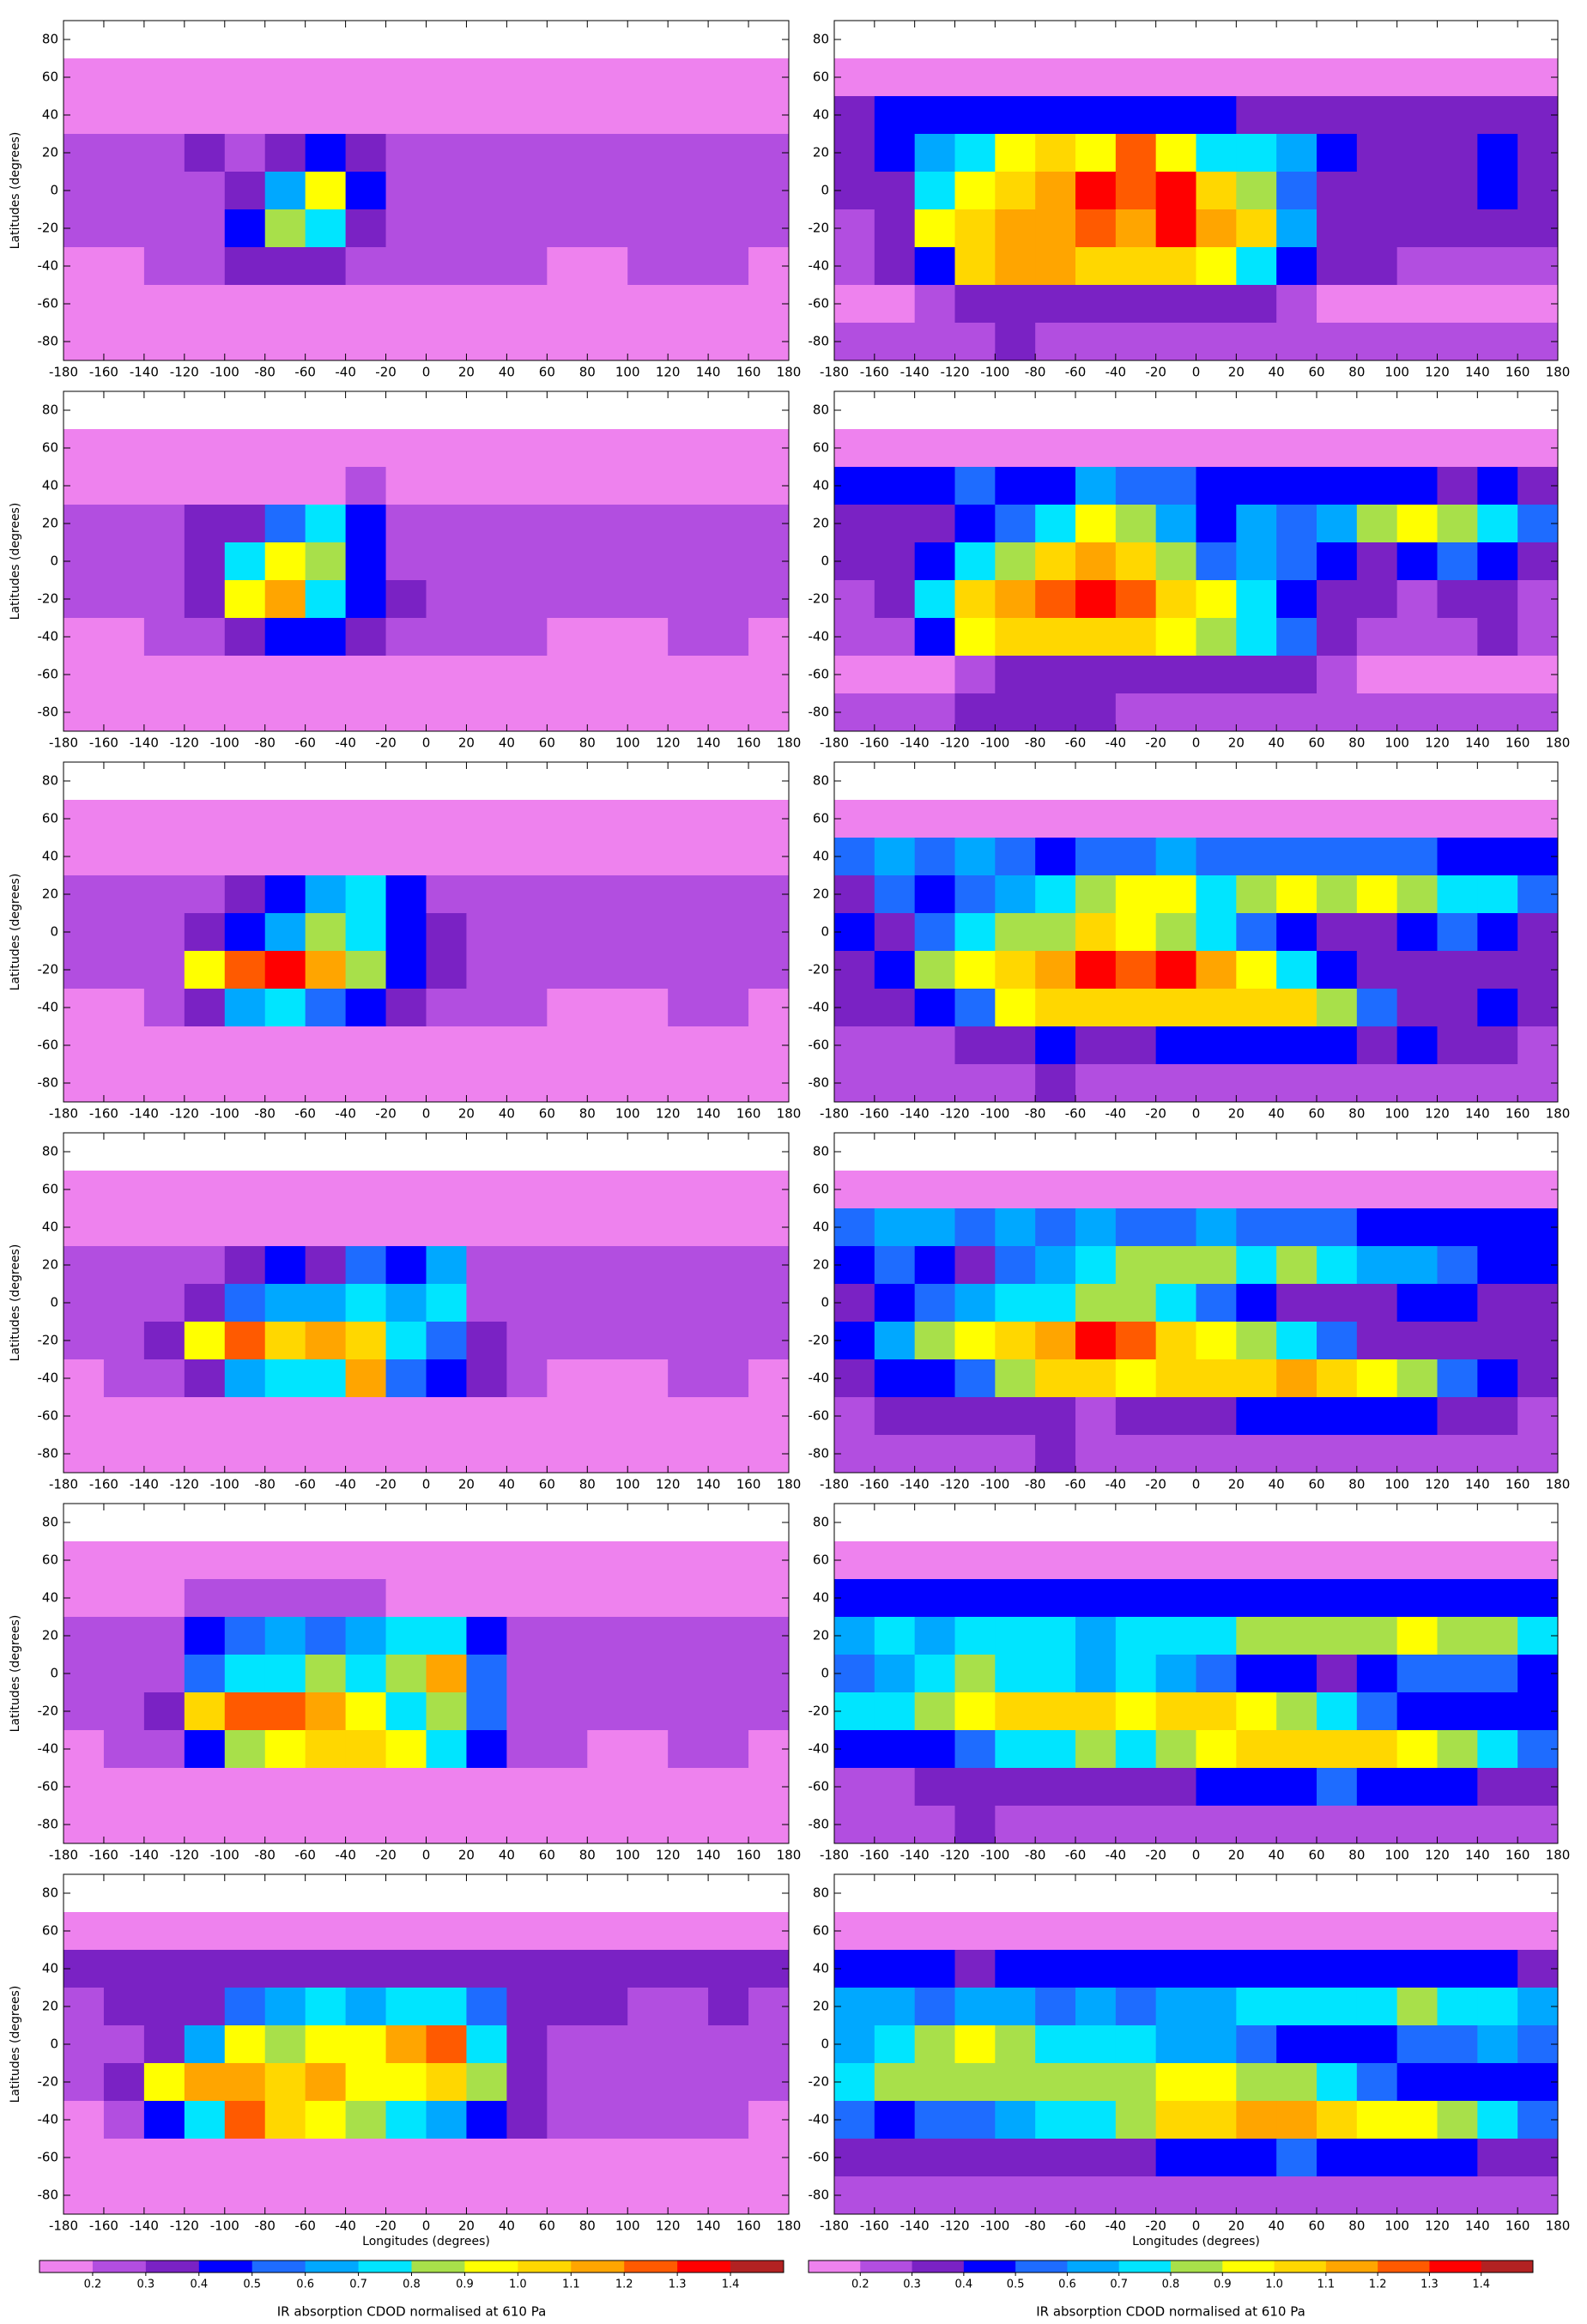 The width and height of the screenshot is (1587, 2324). I want to click on x-tick-label: 40, so click(1277, 1855).